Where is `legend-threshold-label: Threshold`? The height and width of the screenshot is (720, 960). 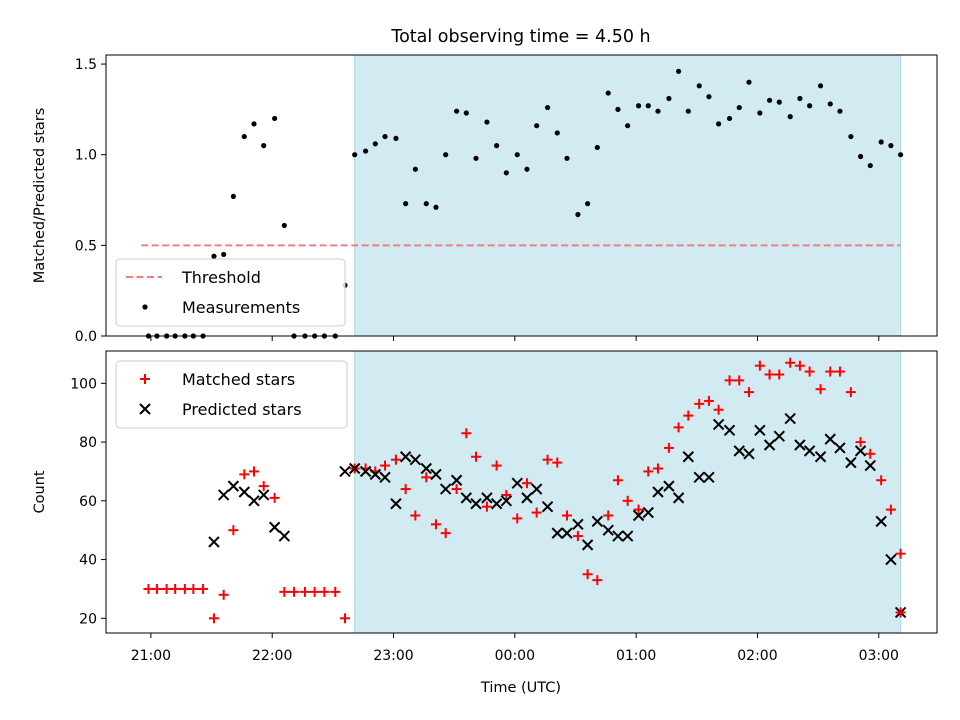
legend-threshold-label: Threshold is located at coordinates (221, 277).